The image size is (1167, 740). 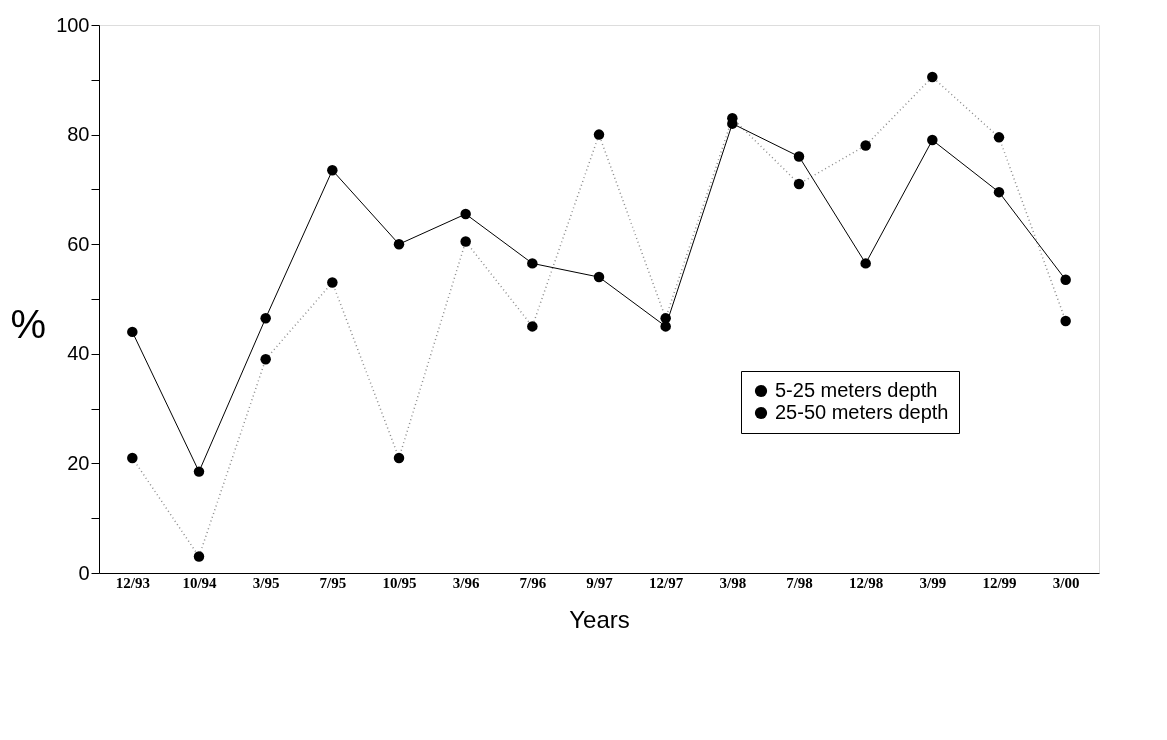 I want to click on legend-label: 5-25 meters depth, so click(x=856, y=390).